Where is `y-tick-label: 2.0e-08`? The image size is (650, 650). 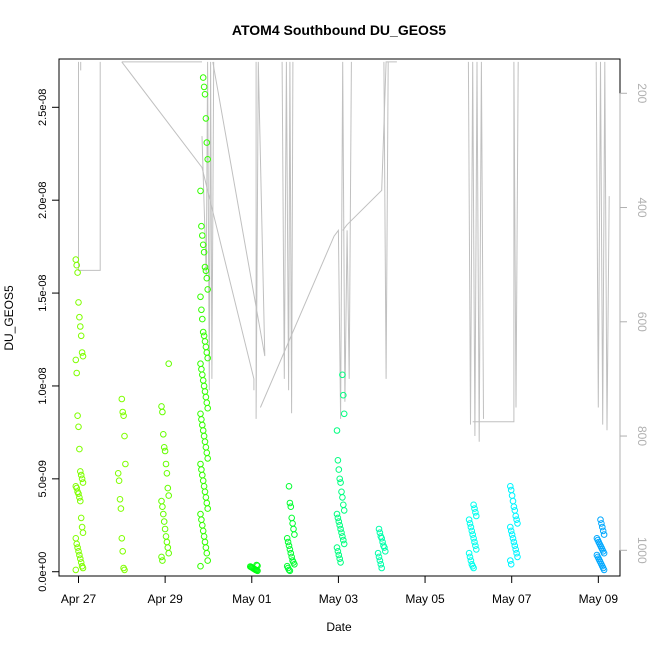 y-tick-label: 2.0e-08 is located at coordinates (43, 200).